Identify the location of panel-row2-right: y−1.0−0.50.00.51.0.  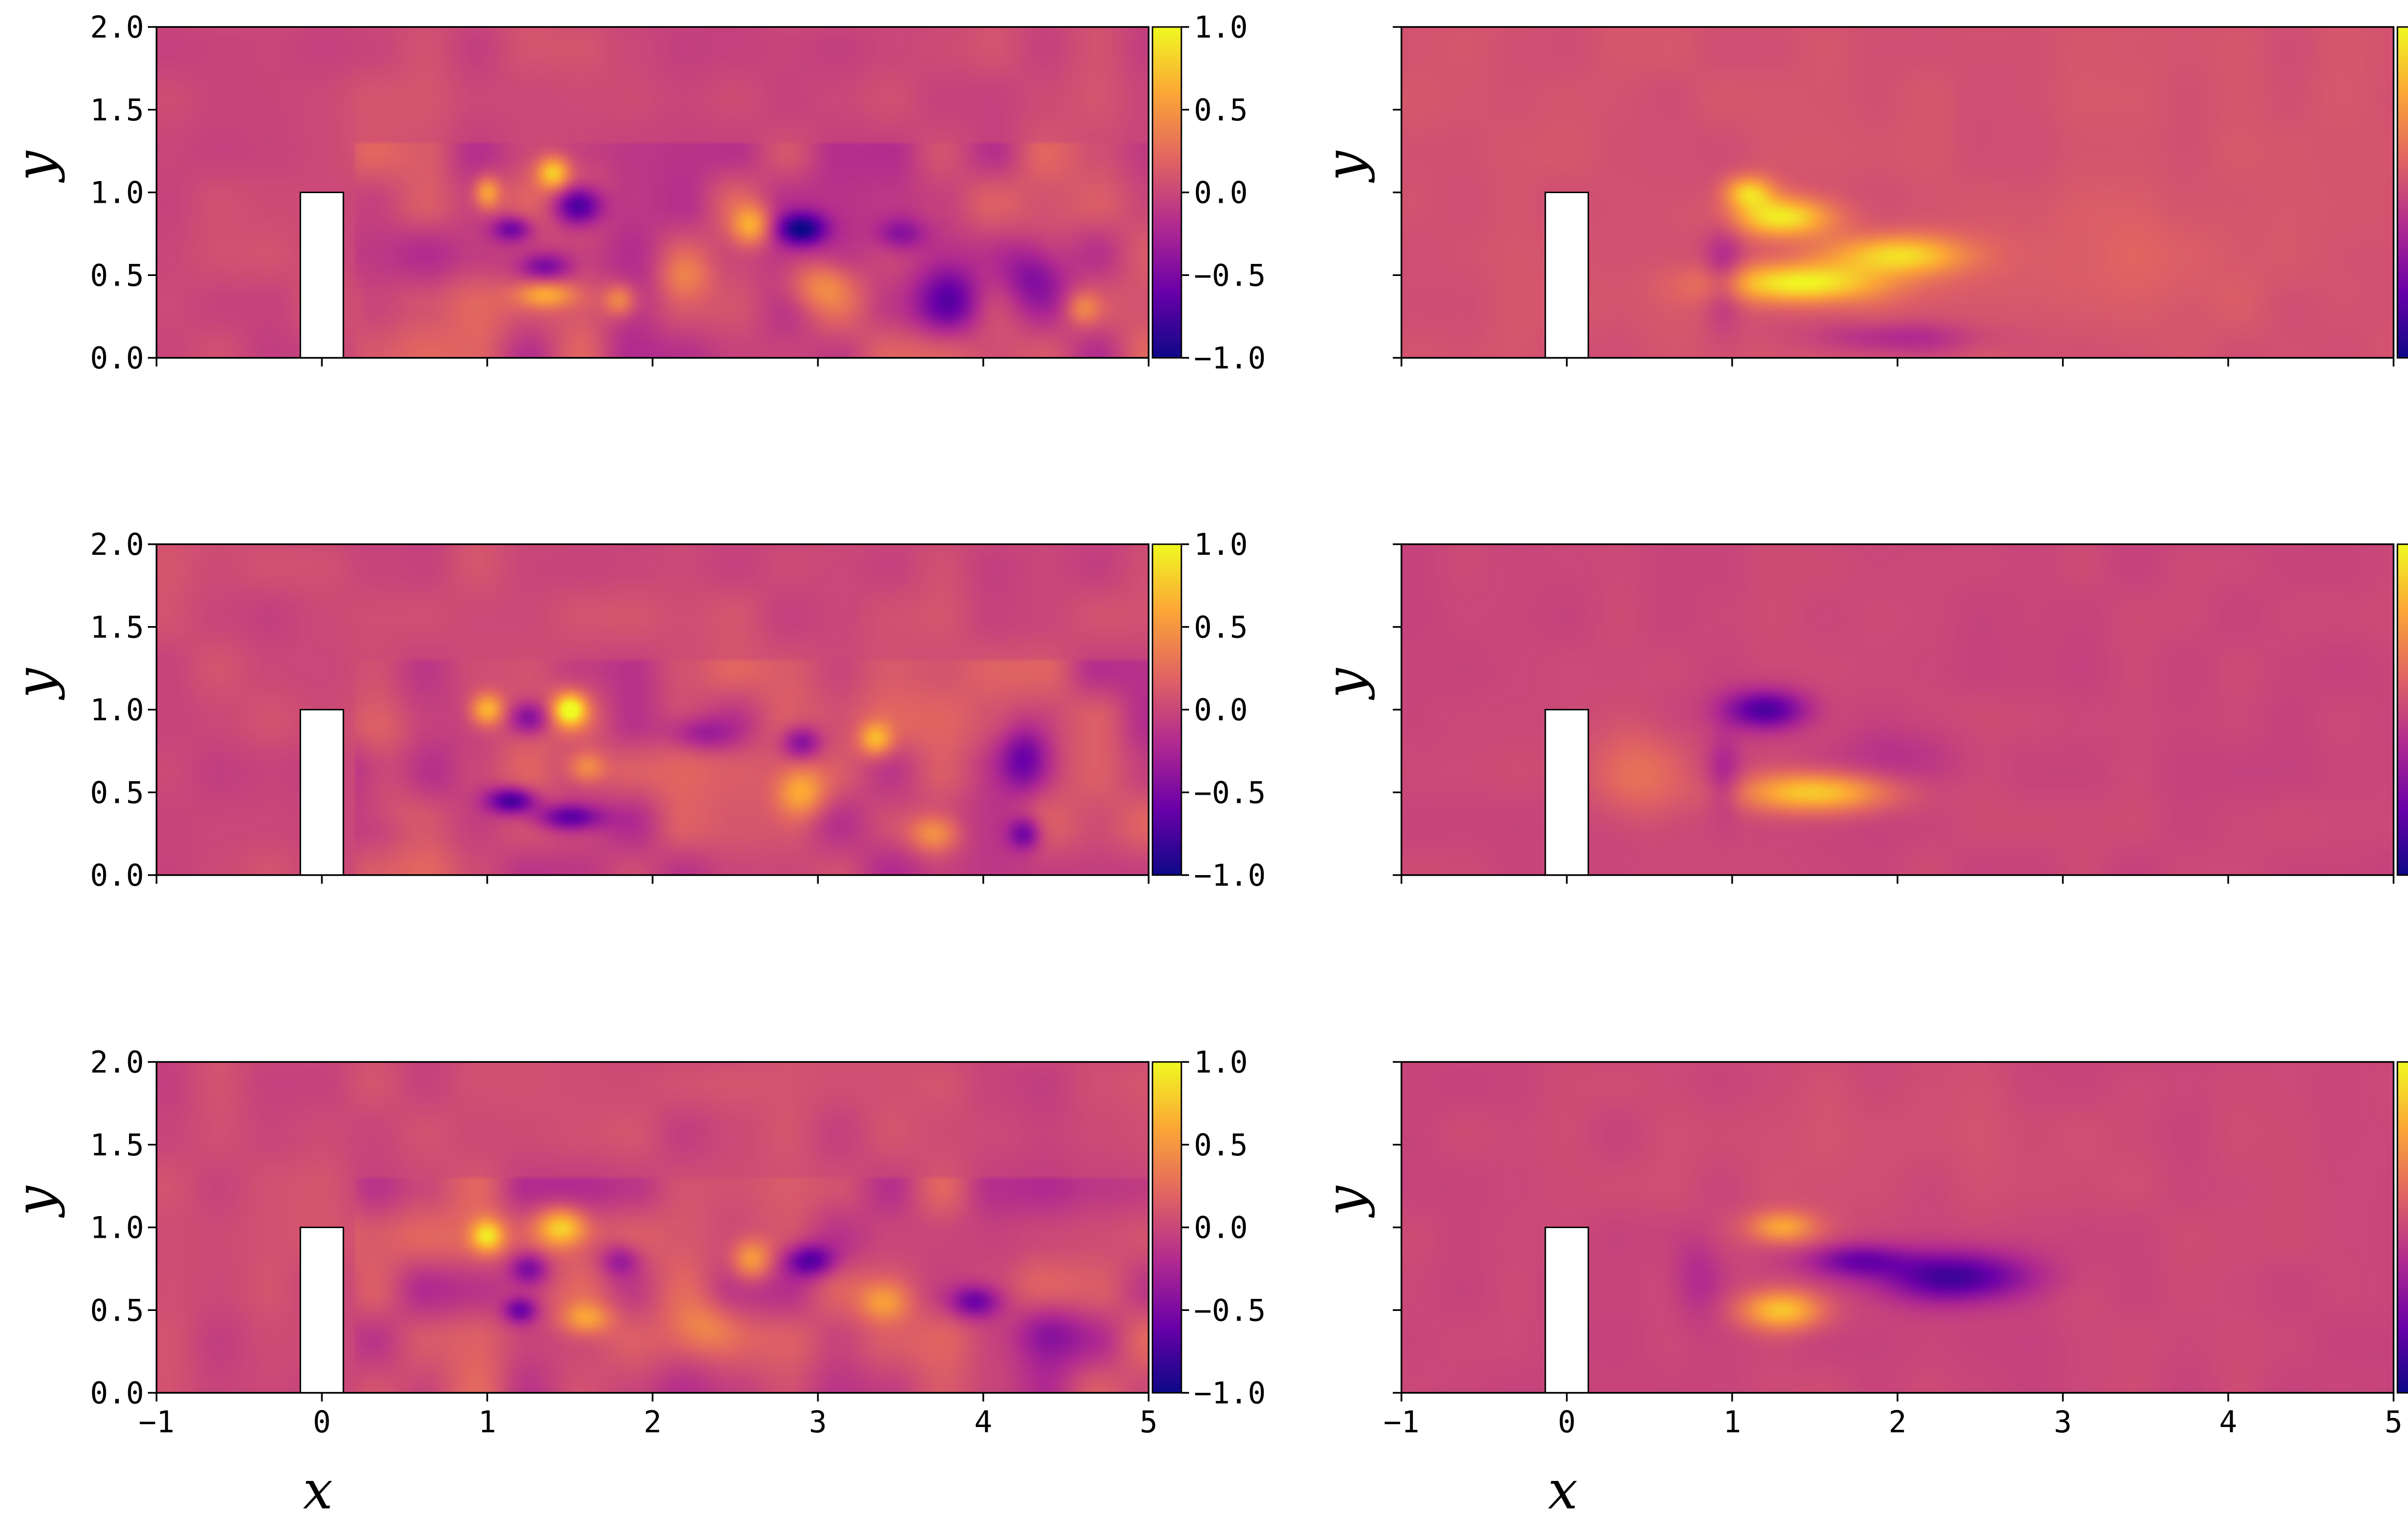
(1861, 713).